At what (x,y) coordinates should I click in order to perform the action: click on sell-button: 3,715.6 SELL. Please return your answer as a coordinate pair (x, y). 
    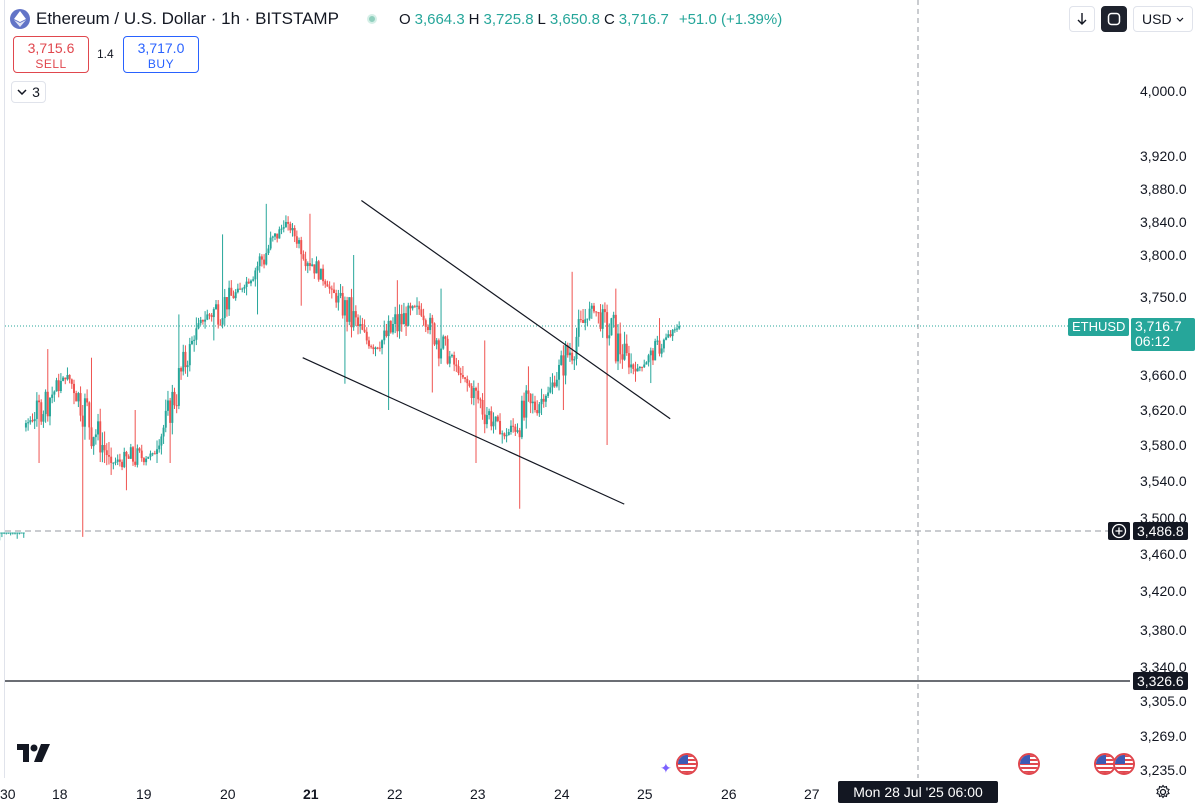
    Looking at the image, I should click on (51, 54).